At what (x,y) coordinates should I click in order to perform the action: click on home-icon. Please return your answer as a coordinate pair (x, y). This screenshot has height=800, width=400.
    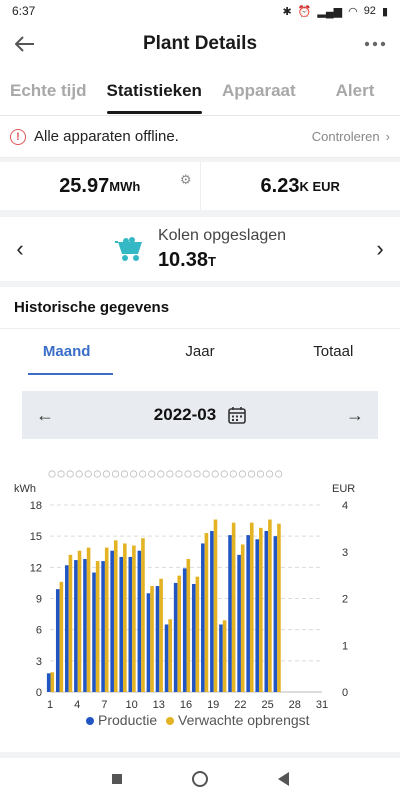
    Looking at the image, I should click on (199, 779).